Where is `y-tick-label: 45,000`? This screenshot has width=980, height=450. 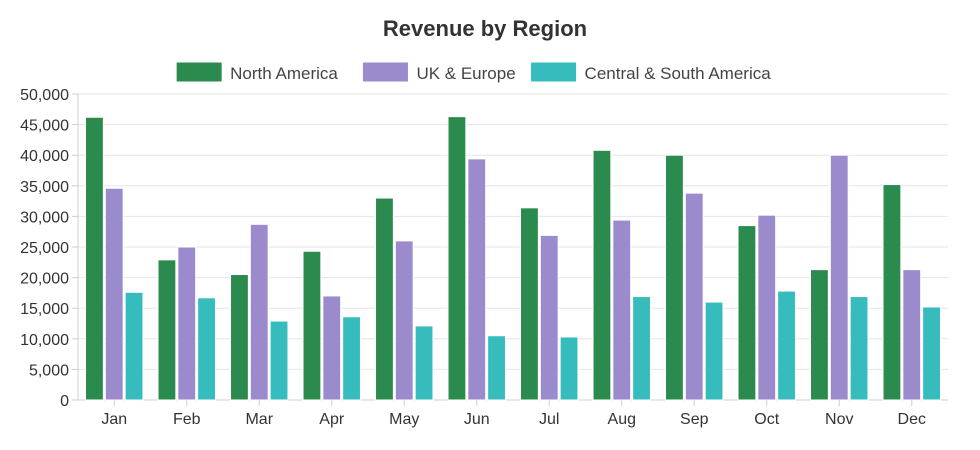 y-tick-label: 45,000 is located at coordinates (44, 126).